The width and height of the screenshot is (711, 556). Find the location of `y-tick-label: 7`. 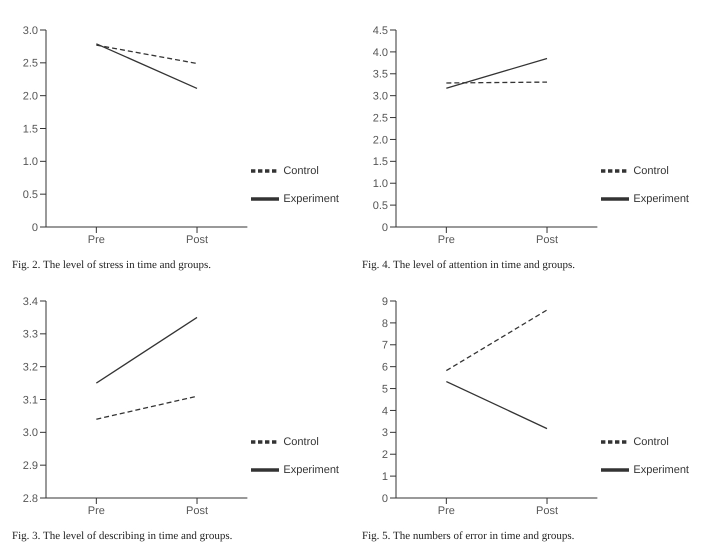

y-tick-label: 7 is located at coordinates (385, 346).